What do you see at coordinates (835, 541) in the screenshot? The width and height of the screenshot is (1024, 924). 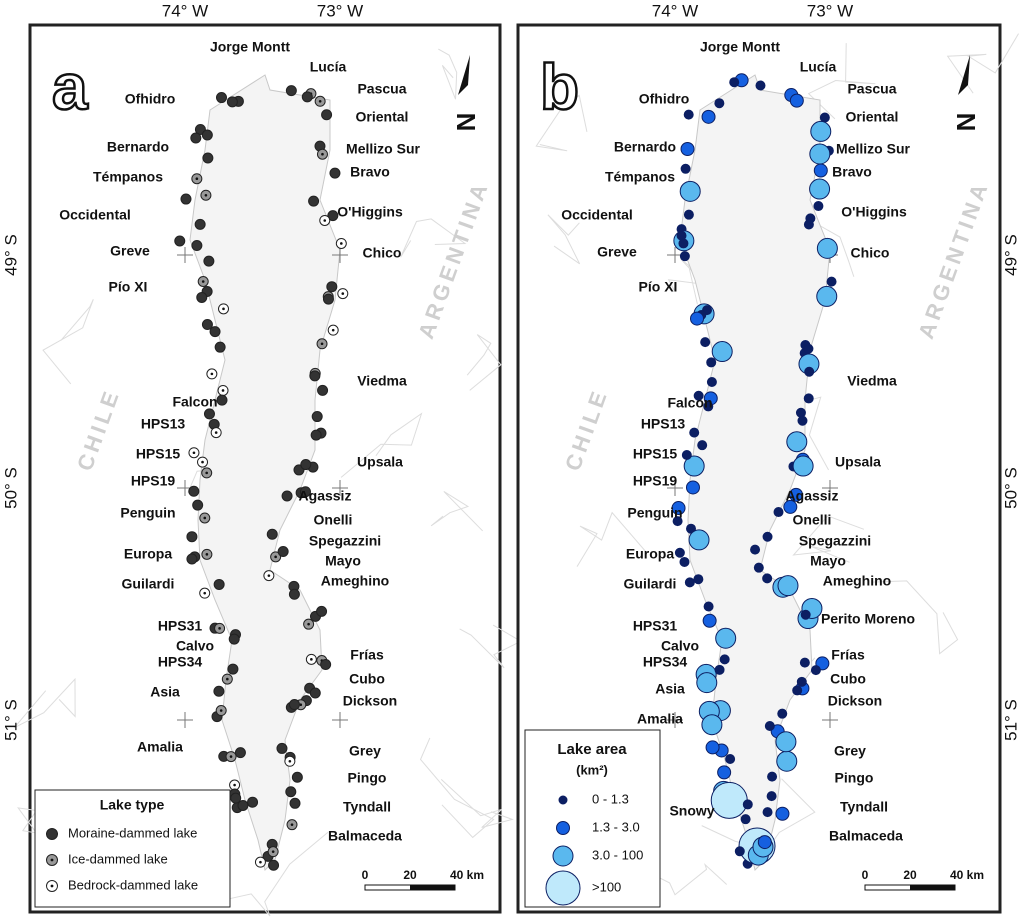 I see `glacier-name: Spegazzini` at bounding box center [835, 541].